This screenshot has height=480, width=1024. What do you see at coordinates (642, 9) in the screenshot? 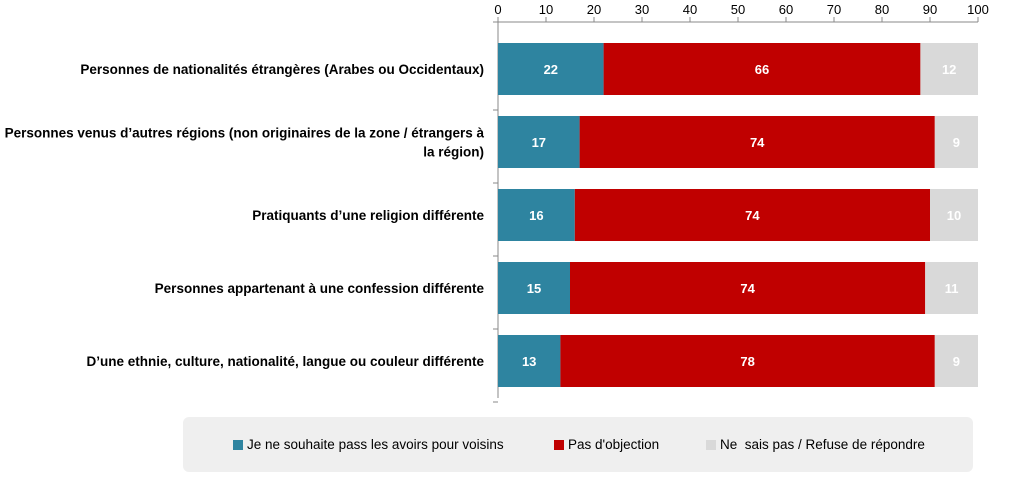
I see `x-tick-label: 30` at bounding box center [642, 9].